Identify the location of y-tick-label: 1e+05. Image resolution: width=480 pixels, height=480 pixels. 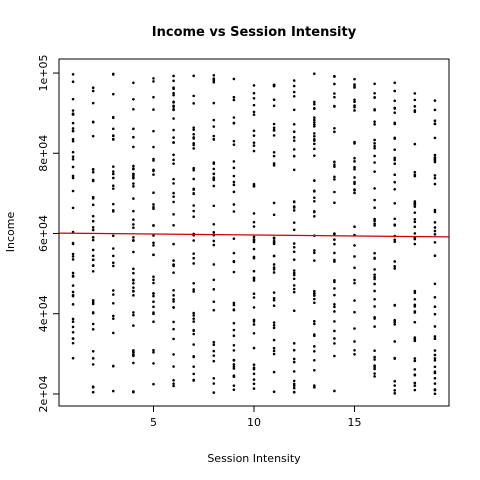
(43, 73).